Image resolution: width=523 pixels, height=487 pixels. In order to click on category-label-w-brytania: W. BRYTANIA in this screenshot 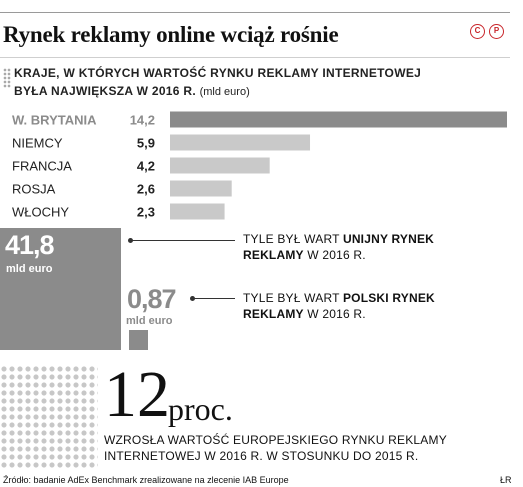, I will do `click(54, 120)`.